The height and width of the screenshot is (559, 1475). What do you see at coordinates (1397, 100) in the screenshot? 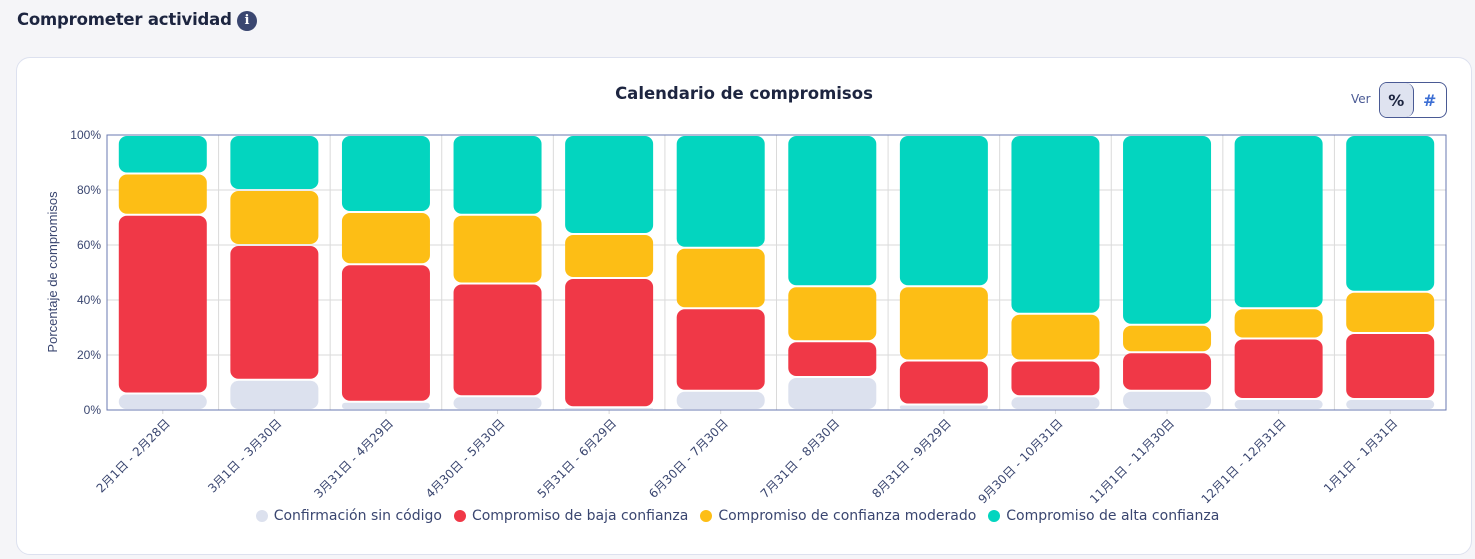
I see `percent-view-button: %` at bounding box center [1397, 100].